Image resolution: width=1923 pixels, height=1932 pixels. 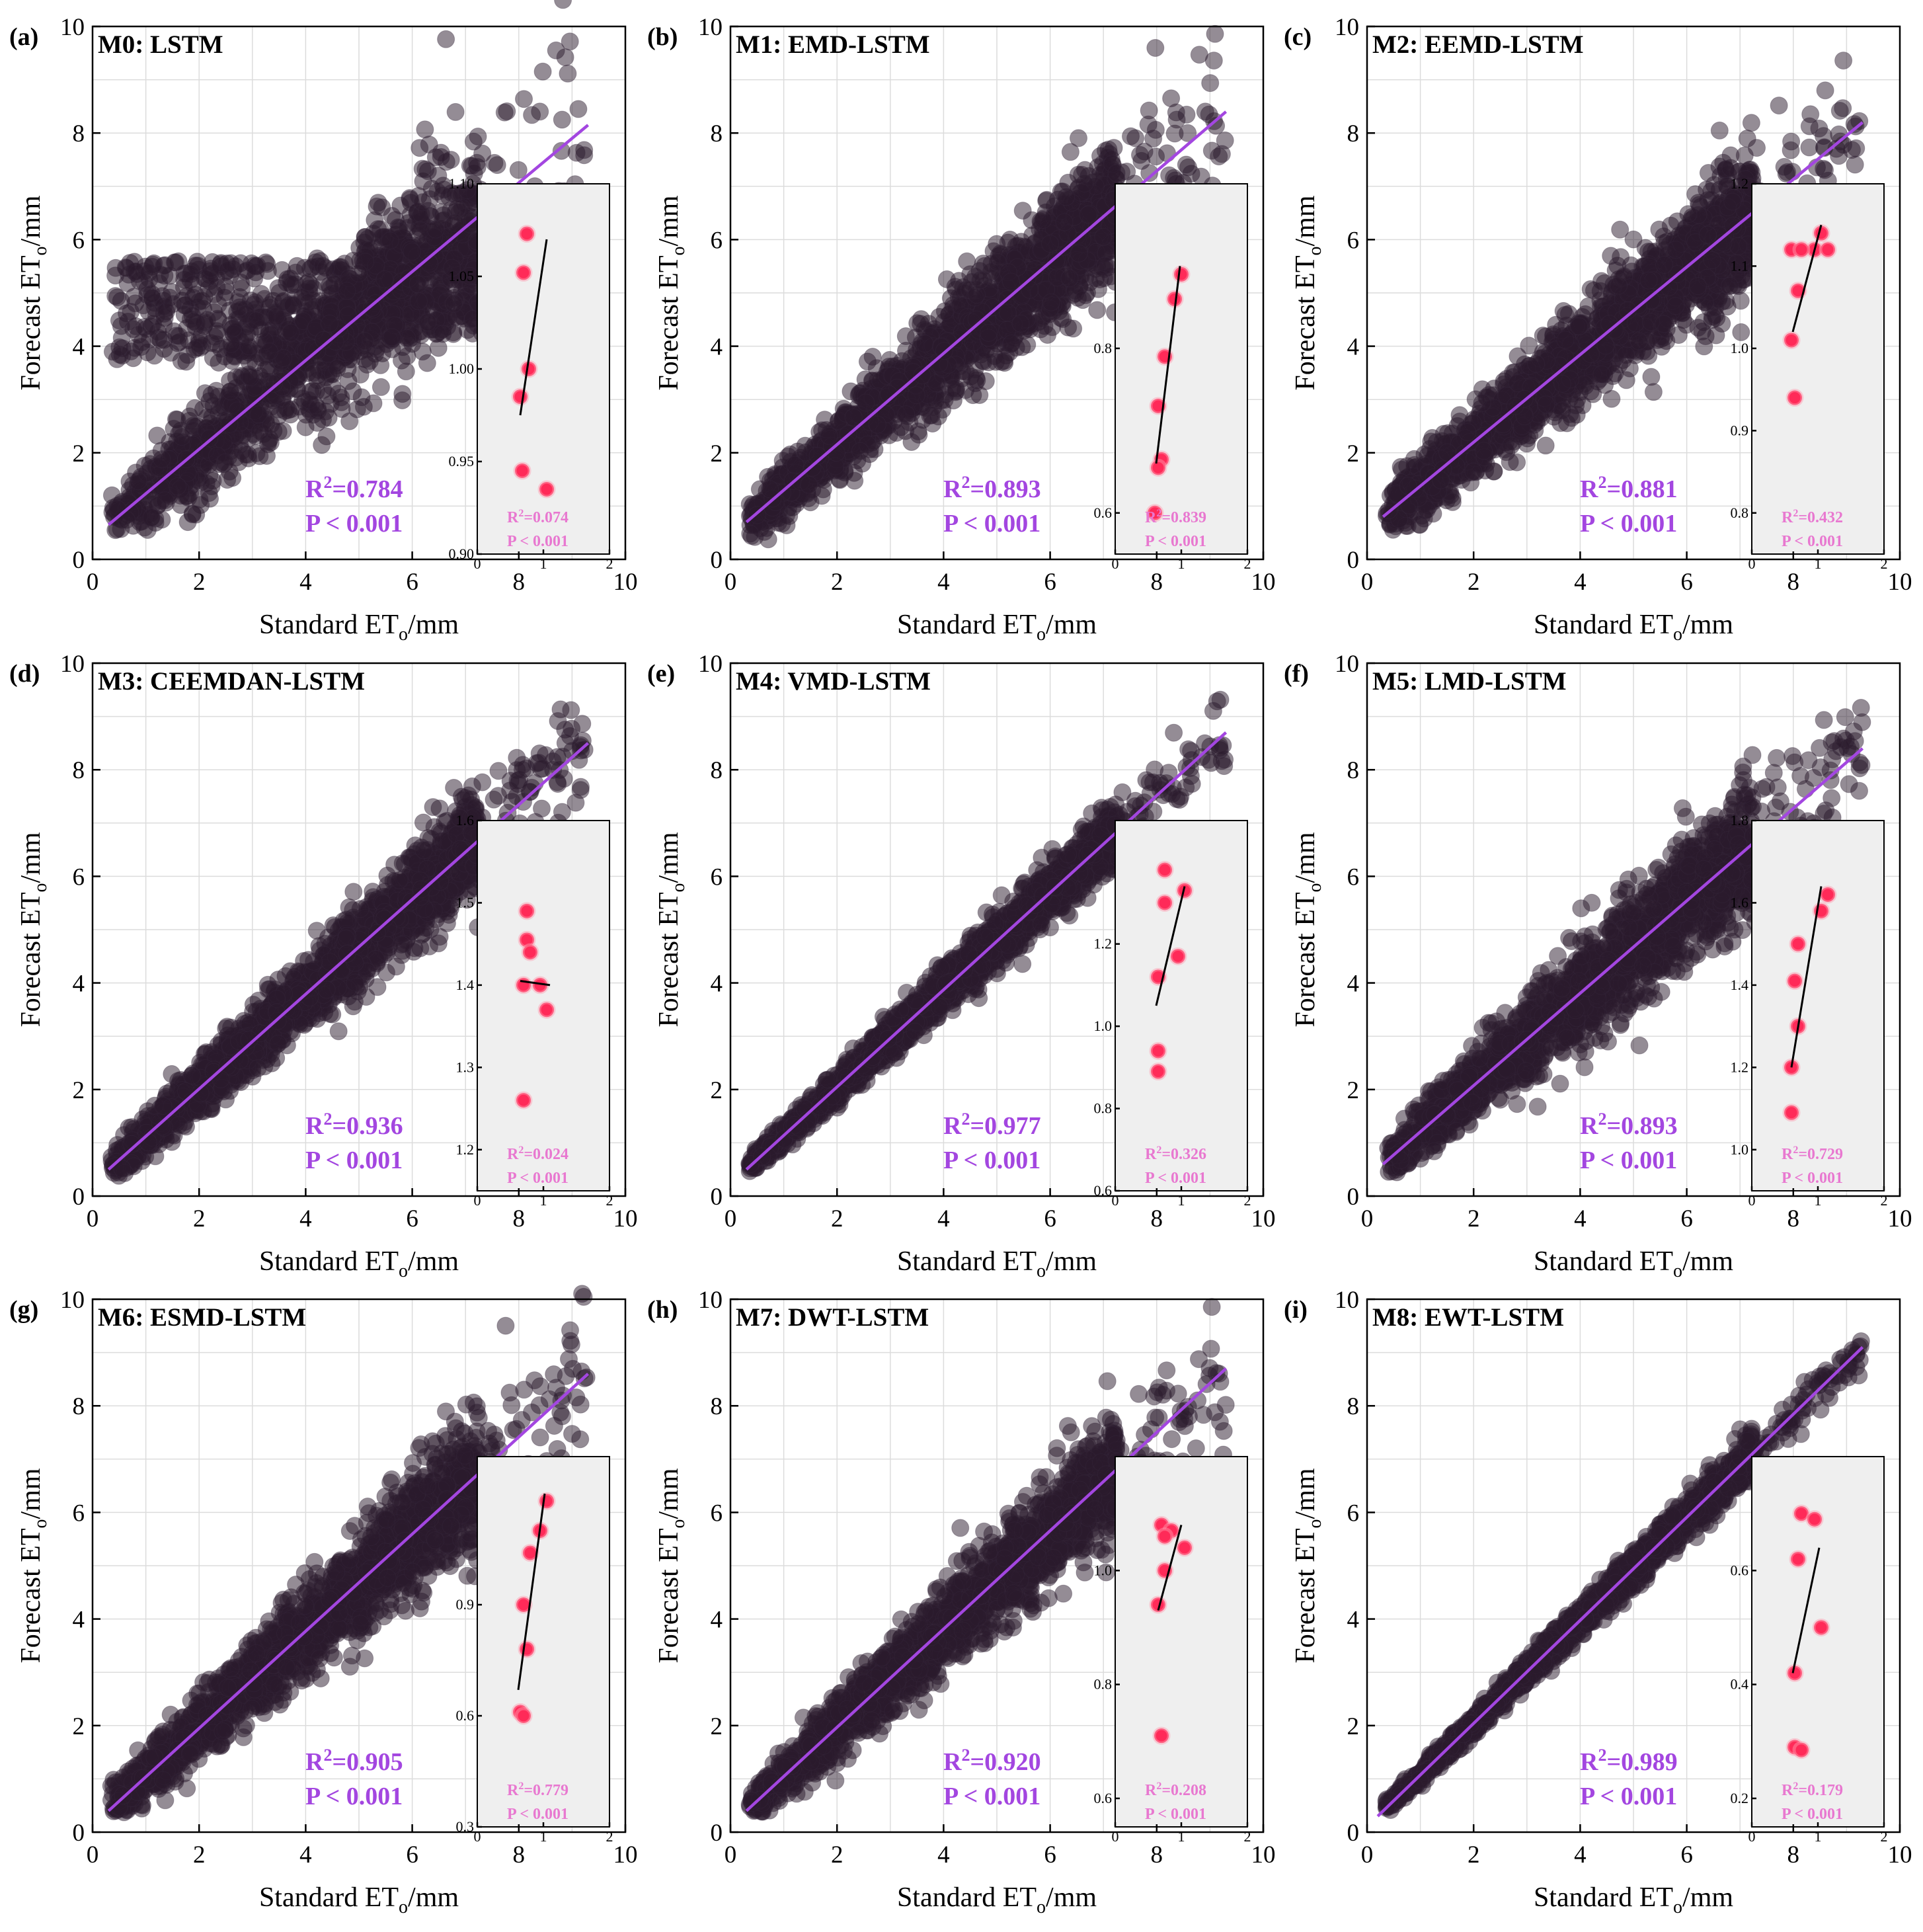 What do you see at coordinates (23, 37) in the screenshot?
I see `panel-letter: (a)` at bounding box center [23, 37].